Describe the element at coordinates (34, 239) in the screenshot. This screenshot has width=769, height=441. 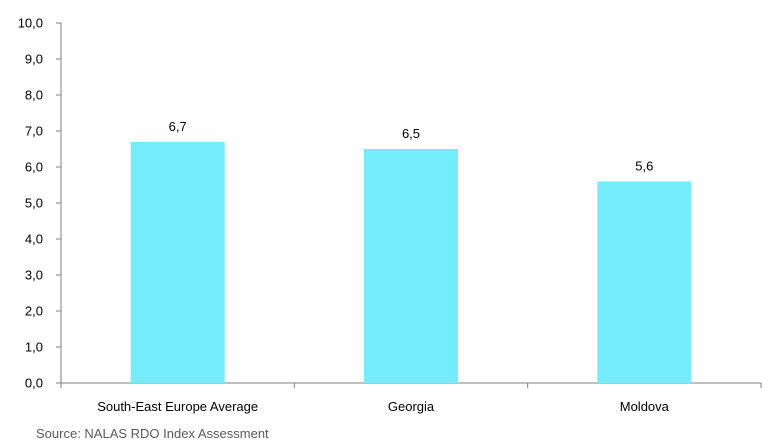
I see `y-tick-label: 4,0` at that location.